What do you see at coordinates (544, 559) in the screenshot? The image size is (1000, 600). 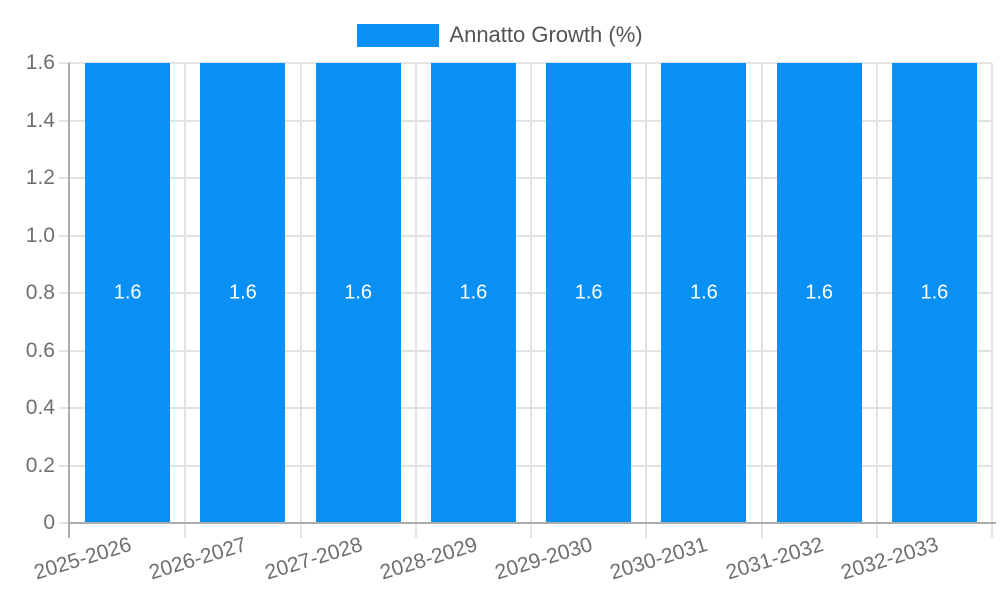 I see `x-tick-label: 2029-2030` at bounding box center [544, 559].